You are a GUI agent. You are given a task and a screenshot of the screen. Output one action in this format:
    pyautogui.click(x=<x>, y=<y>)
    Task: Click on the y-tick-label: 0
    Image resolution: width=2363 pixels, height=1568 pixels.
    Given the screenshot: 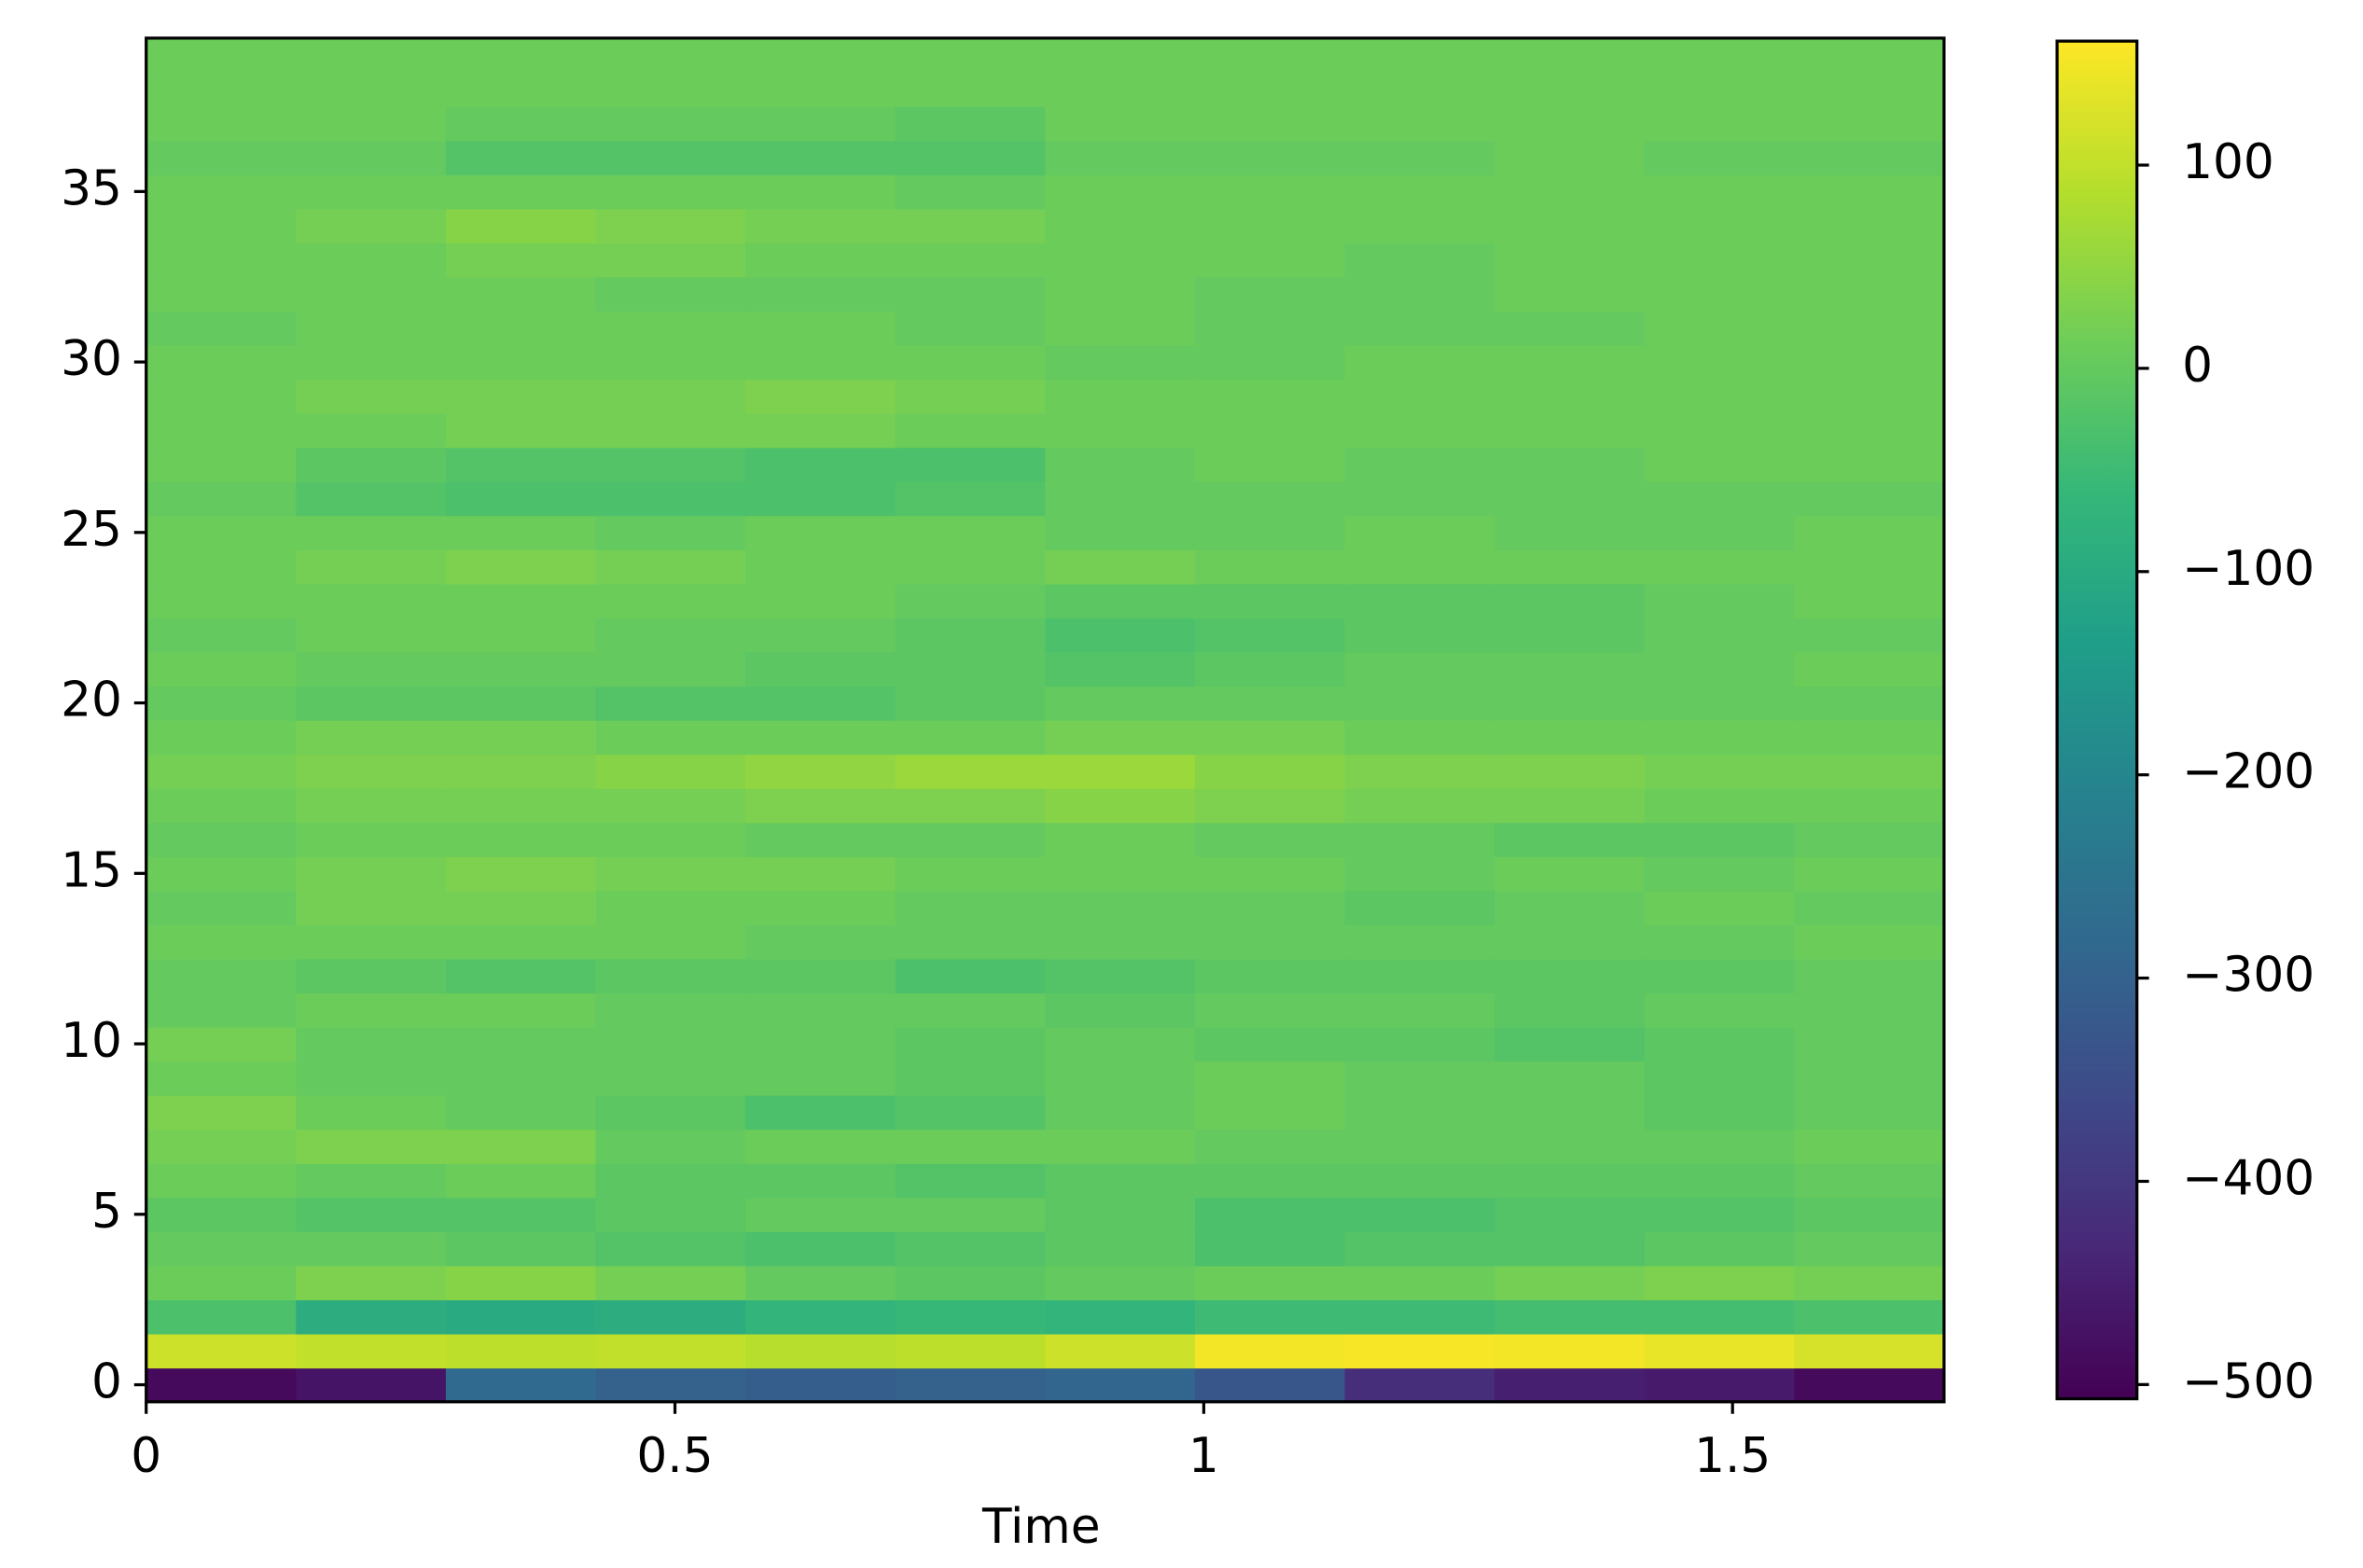 What is the action you would take?
    pyautogui.click(x=106, y=1382)
    